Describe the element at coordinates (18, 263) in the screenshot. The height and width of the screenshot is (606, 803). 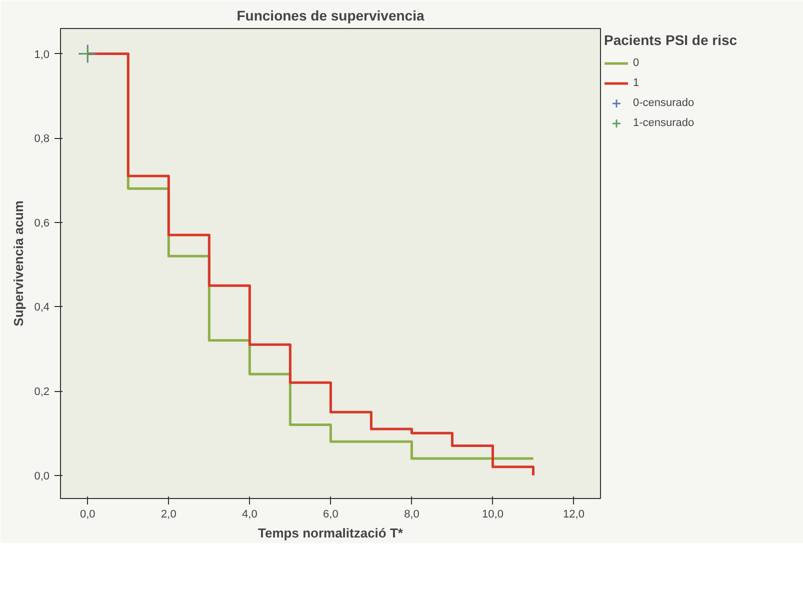
I see `y-axis-title: Supervivencia acum` at that location.